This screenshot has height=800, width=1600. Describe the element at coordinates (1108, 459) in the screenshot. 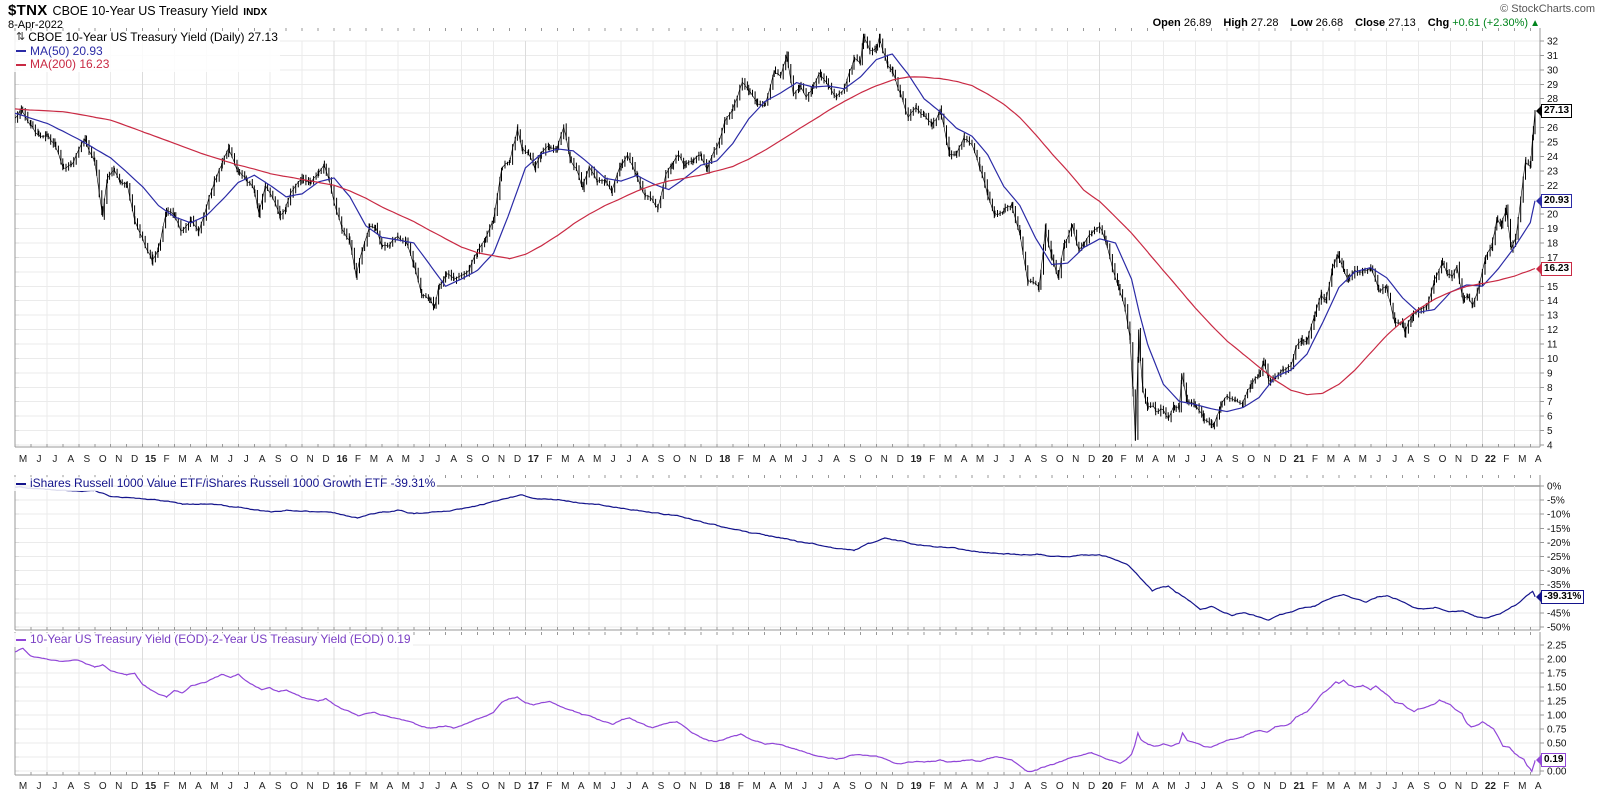

I see `svg-text: 20` at that location.